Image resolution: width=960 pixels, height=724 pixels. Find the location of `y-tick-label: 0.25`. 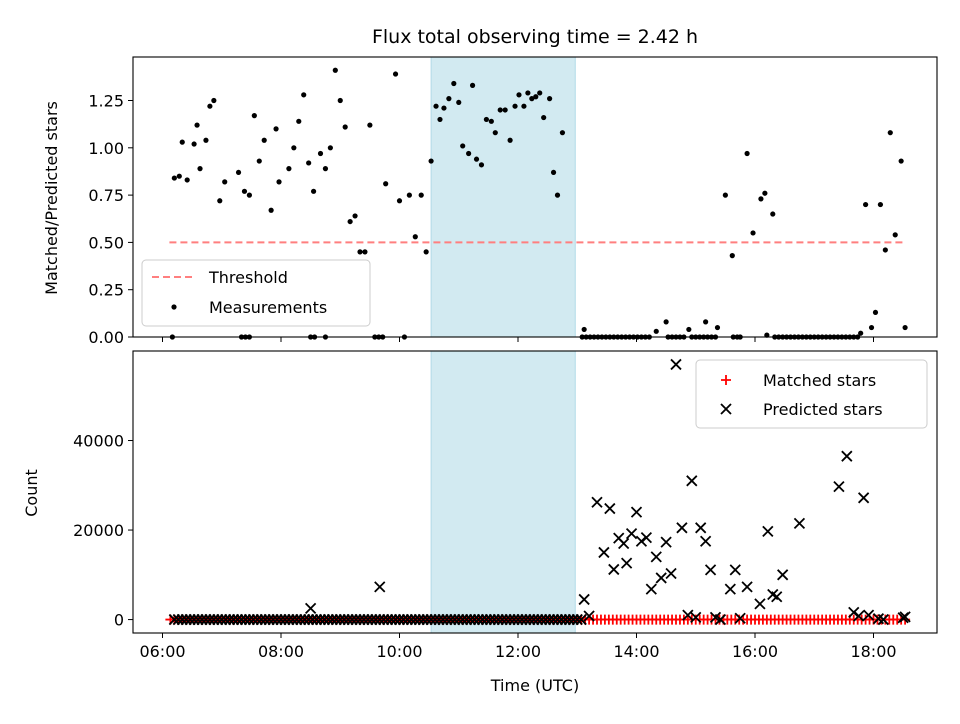

y-tick-label: 0.25 is located at coordinates (106, 290).